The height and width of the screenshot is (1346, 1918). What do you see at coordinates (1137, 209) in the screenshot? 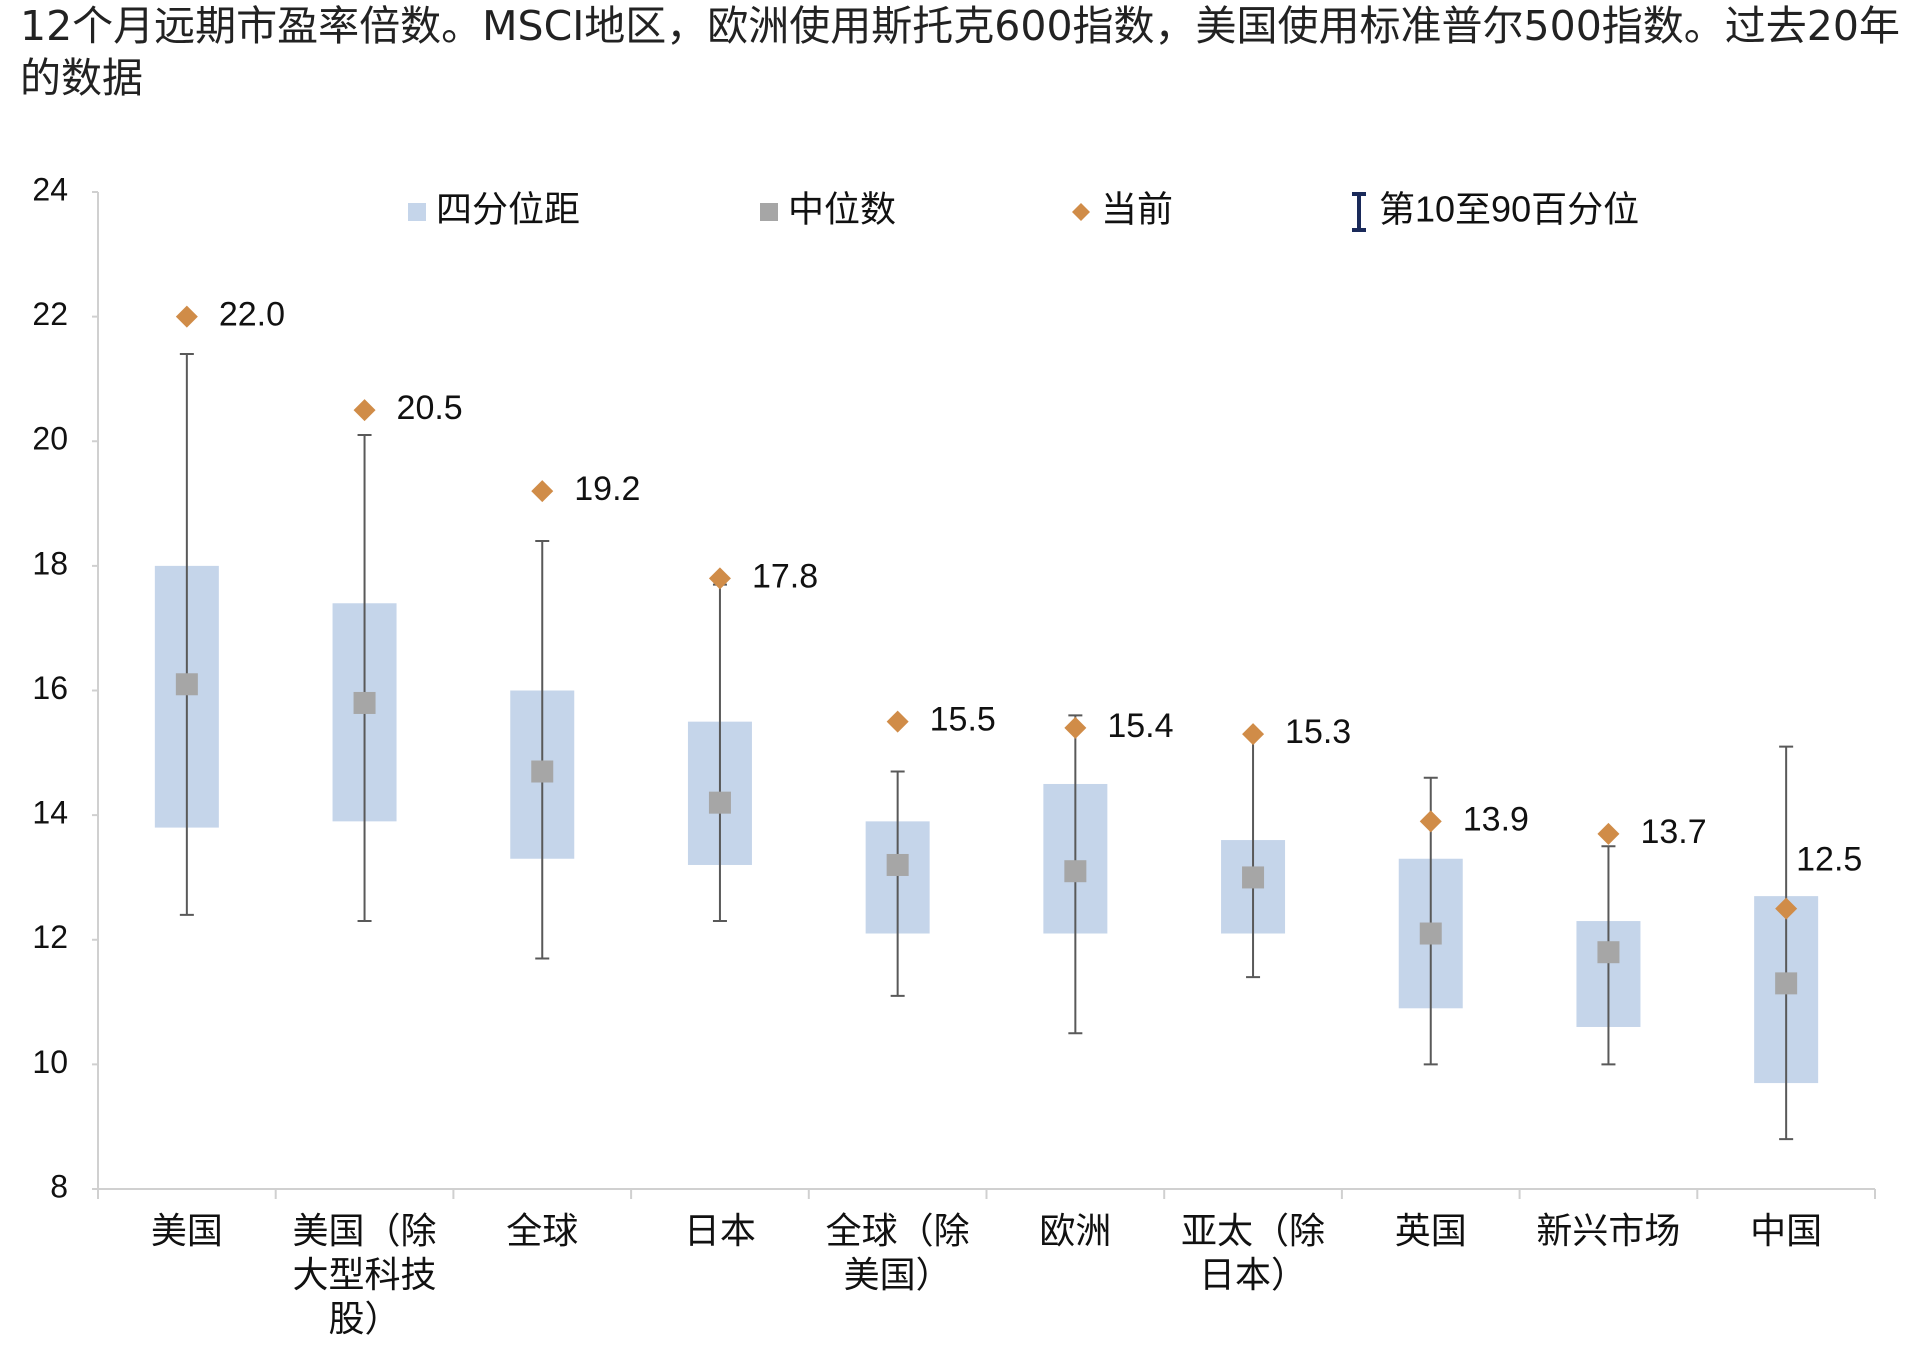
I see `legend-label: 当前` at bounding box center [1137, 209].